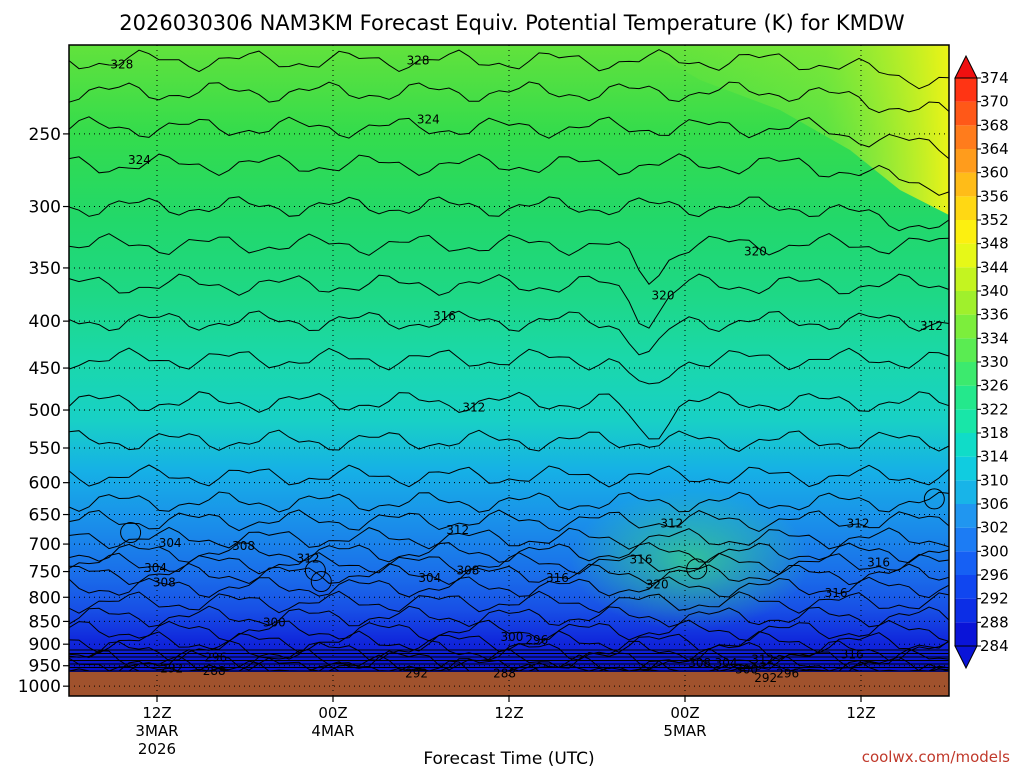 The width and height of the screenshot is (1024, 768). I want to click on colorbar-label: 336, so click(994, 315).